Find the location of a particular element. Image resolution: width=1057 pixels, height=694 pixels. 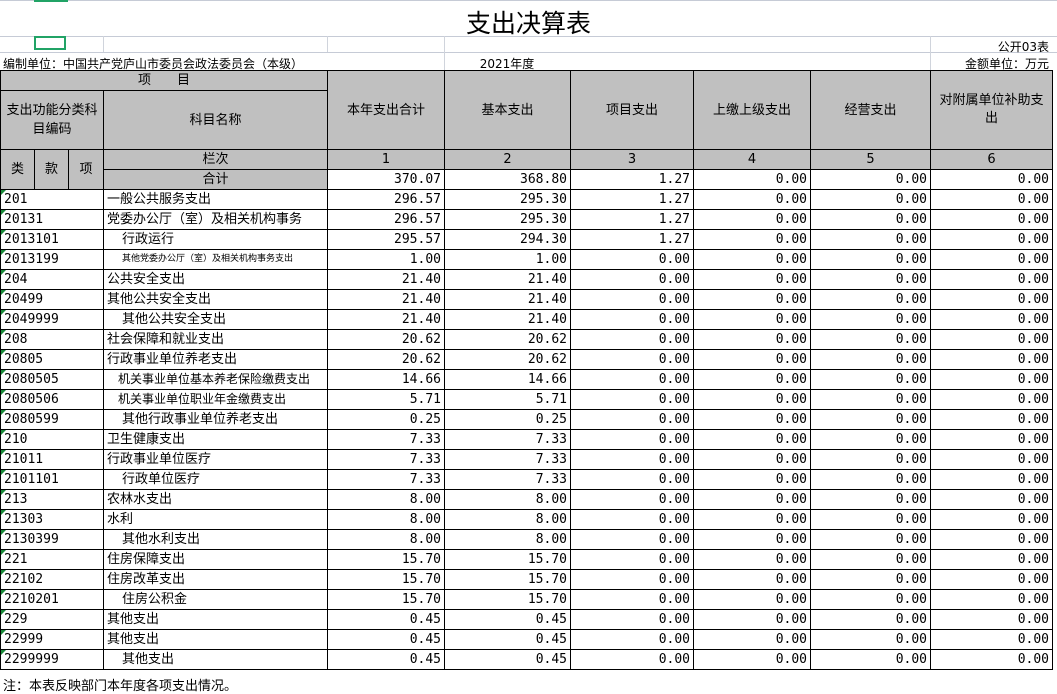

subject-name: 机关事业单位职业年金缴费支出 is located at coordinates (215, 399).